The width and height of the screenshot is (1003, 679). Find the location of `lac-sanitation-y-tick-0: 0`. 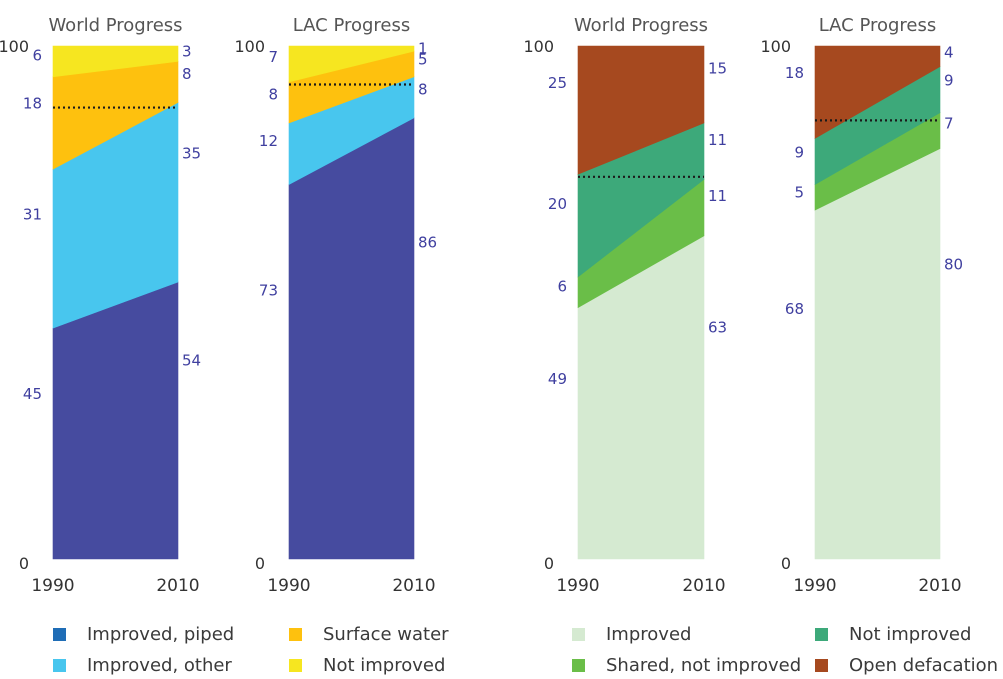

lac-sanitation-y-tick-0: 0 is located at coordinates (786, 563).